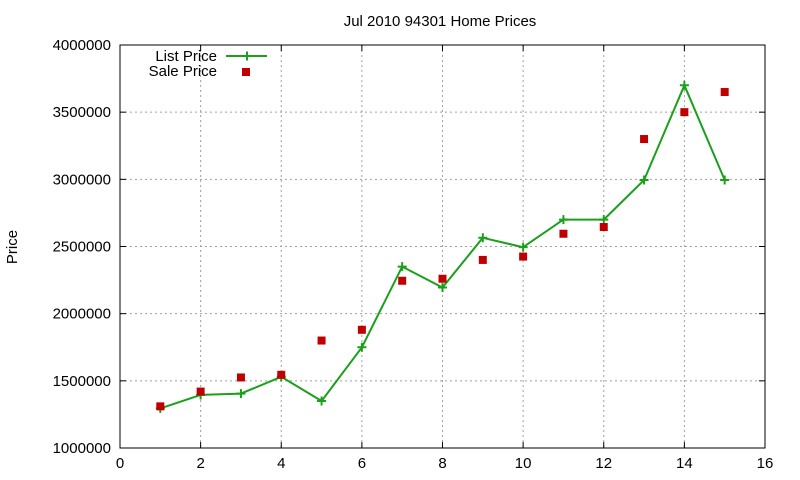 The width and height of the screenshot is (800, 480). I want to click on legend-label-list-price: List Price, so click(186, 56).